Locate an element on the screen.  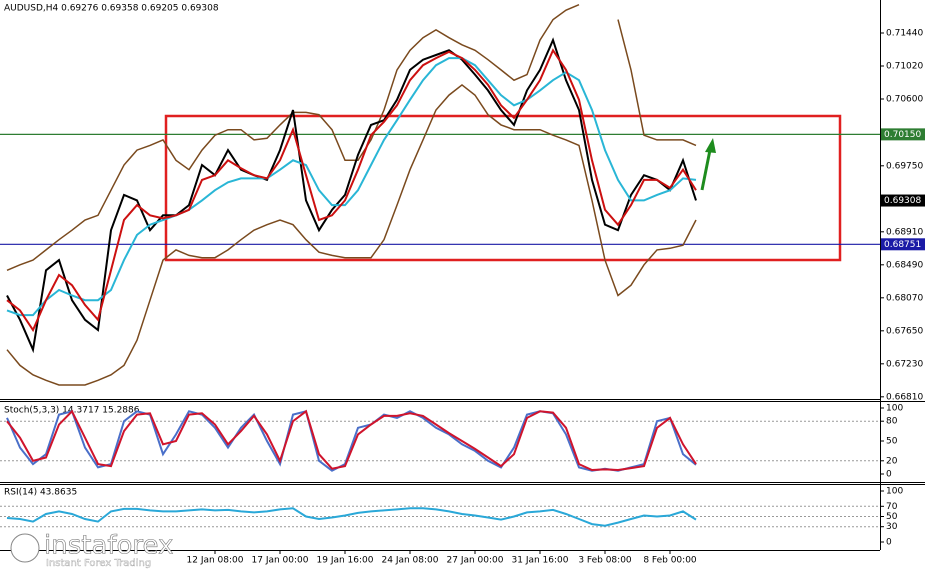
brand-name: instaforex is located at coordinates (108, 546).